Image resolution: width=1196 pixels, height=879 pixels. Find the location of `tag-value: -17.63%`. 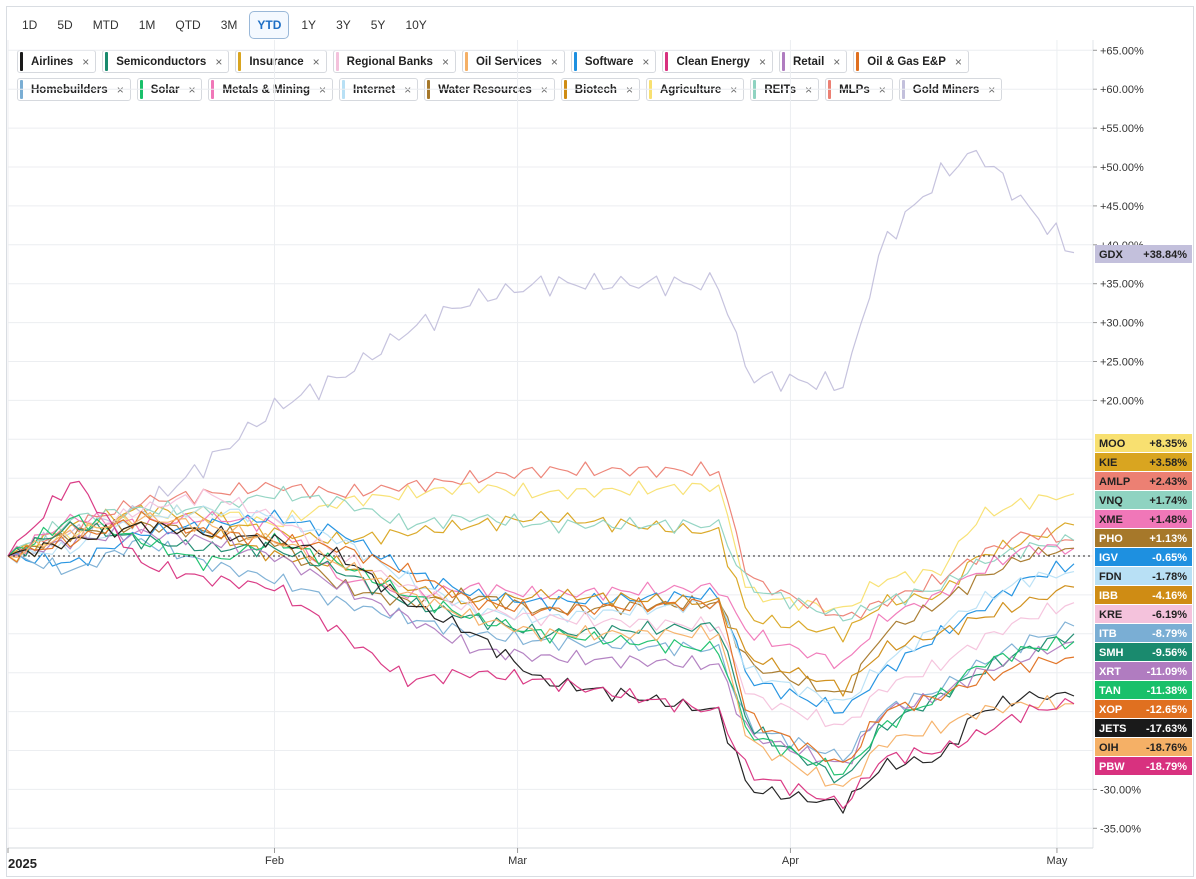

tag-value: -17.63% is located at coordinates (1166, 729).